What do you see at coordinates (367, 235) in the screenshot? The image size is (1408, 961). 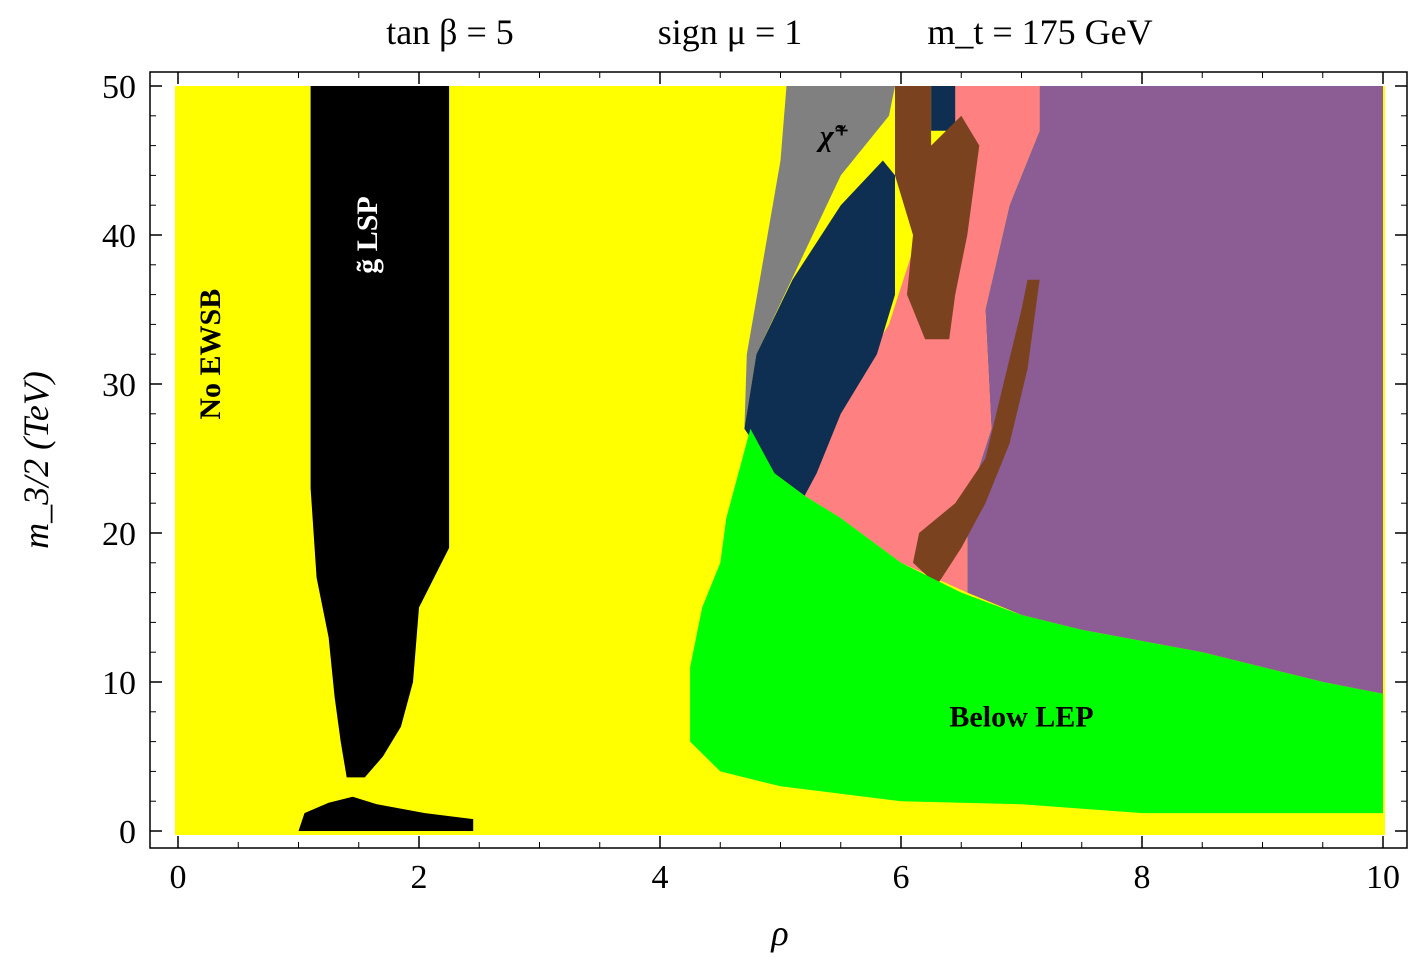 I see `annotation-1: g̃ LSP` at bounding box center [367, 235].